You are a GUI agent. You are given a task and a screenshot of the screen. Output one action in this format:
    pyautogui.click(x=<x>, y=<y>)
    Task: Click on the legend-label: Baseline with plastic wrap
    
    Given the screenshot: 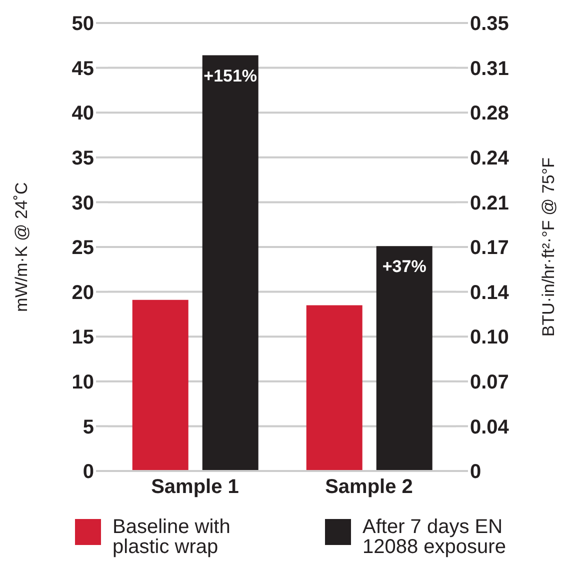 What is the action you would take?
    pyautogui.click(x=172, y=537)
    